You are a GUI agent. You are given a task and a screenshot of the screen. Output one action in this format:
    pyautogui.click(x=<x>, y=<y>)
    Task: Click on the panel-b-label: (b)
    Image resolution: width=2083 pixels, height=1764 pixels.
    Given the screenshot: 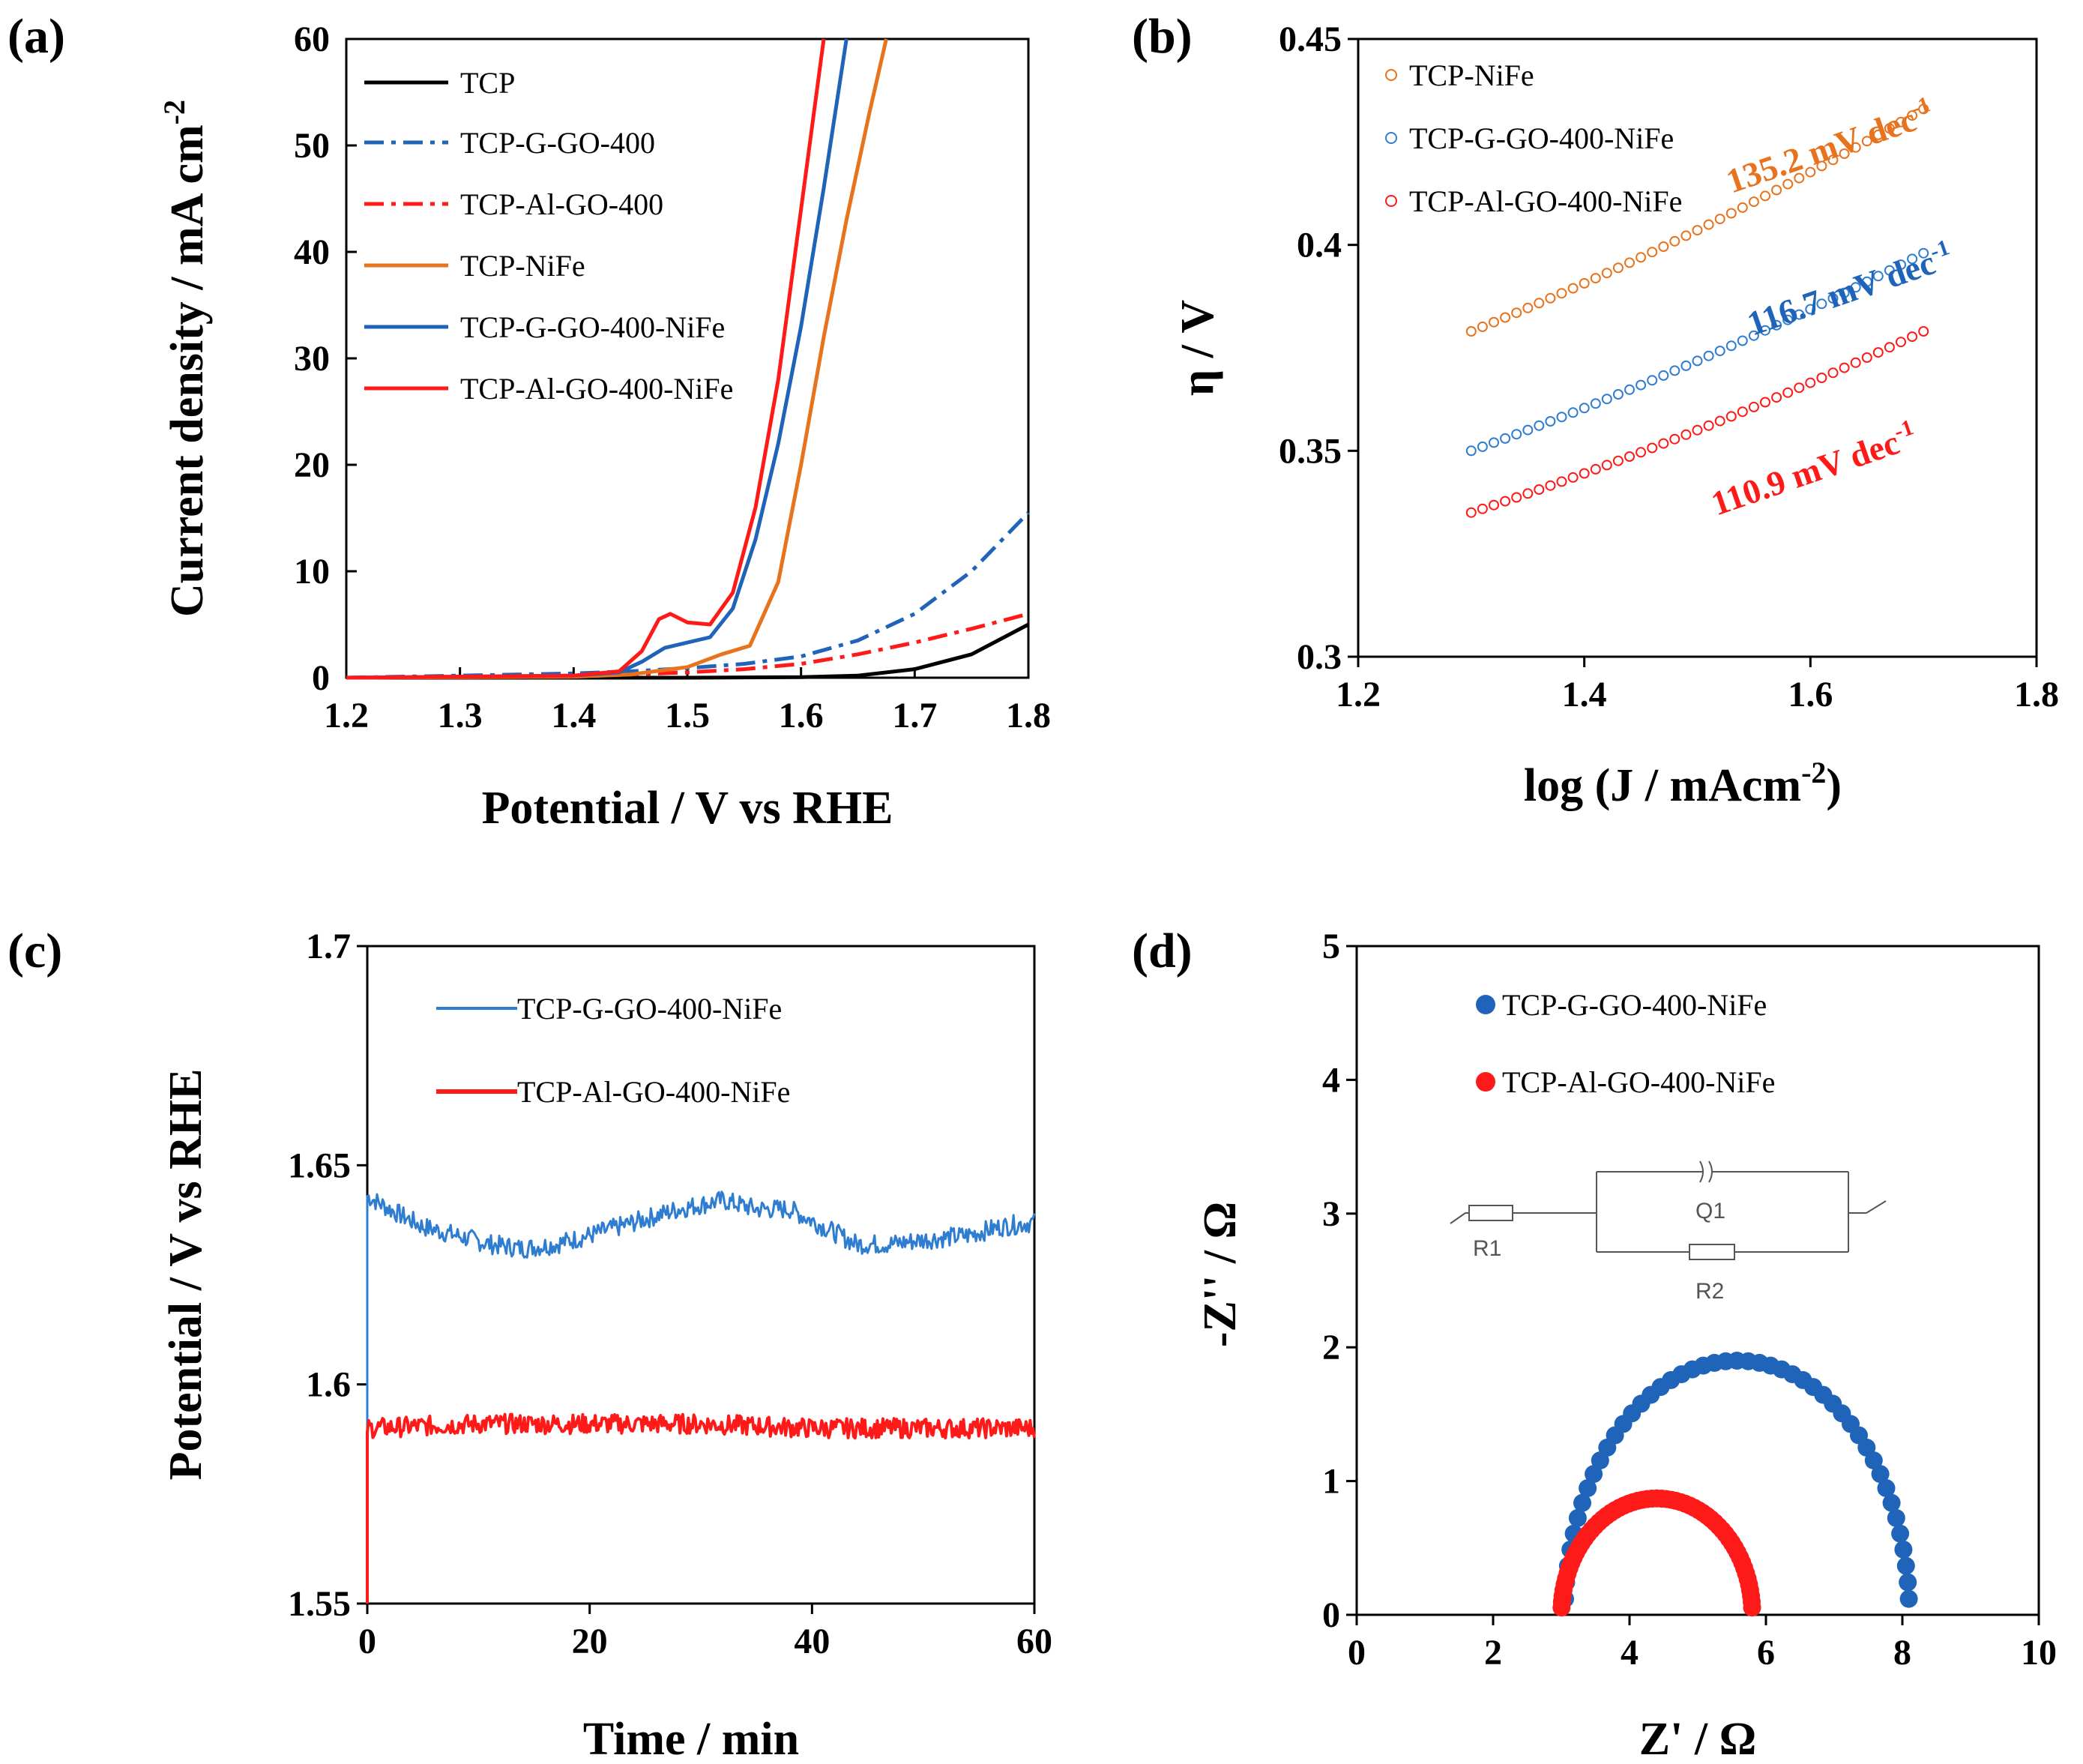 What is the action you would take?
    pyautogui.click(x=1163, y=36)
    